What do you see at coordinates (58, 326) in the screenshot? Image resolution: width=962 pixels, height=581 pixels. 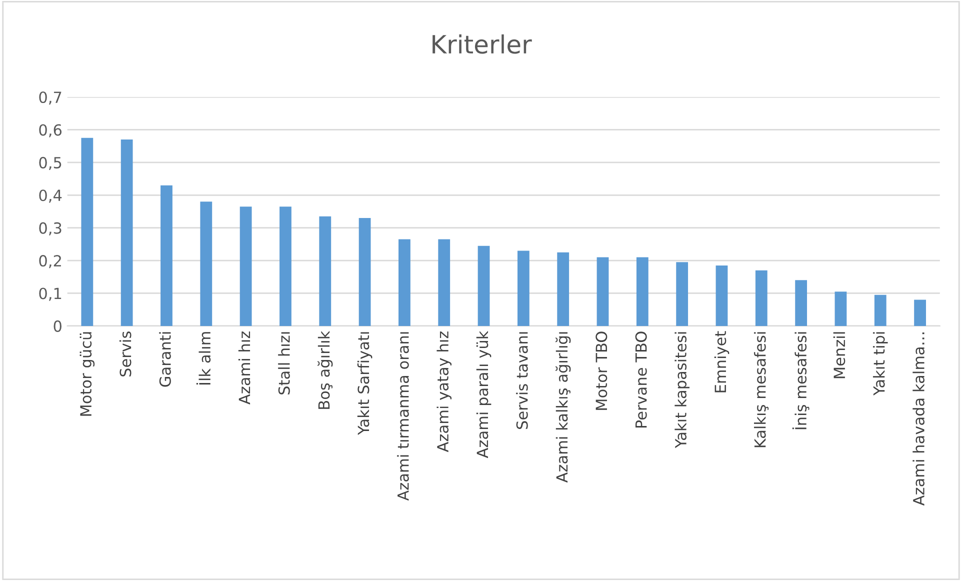 I see `y-tick-label: 0` at bounding box center [58, 326].